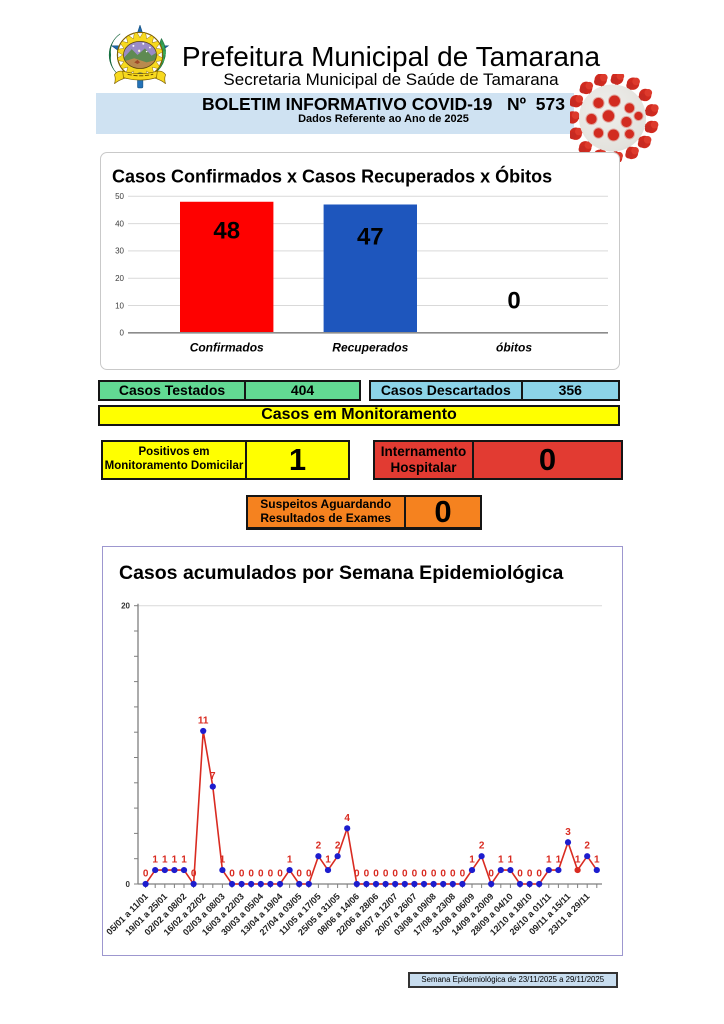  What do you see at coordinates (326, 503) in the screenshot?
I see `stat-label-line1: Suspeitos Aguardando` at bounding box center [326, 503].